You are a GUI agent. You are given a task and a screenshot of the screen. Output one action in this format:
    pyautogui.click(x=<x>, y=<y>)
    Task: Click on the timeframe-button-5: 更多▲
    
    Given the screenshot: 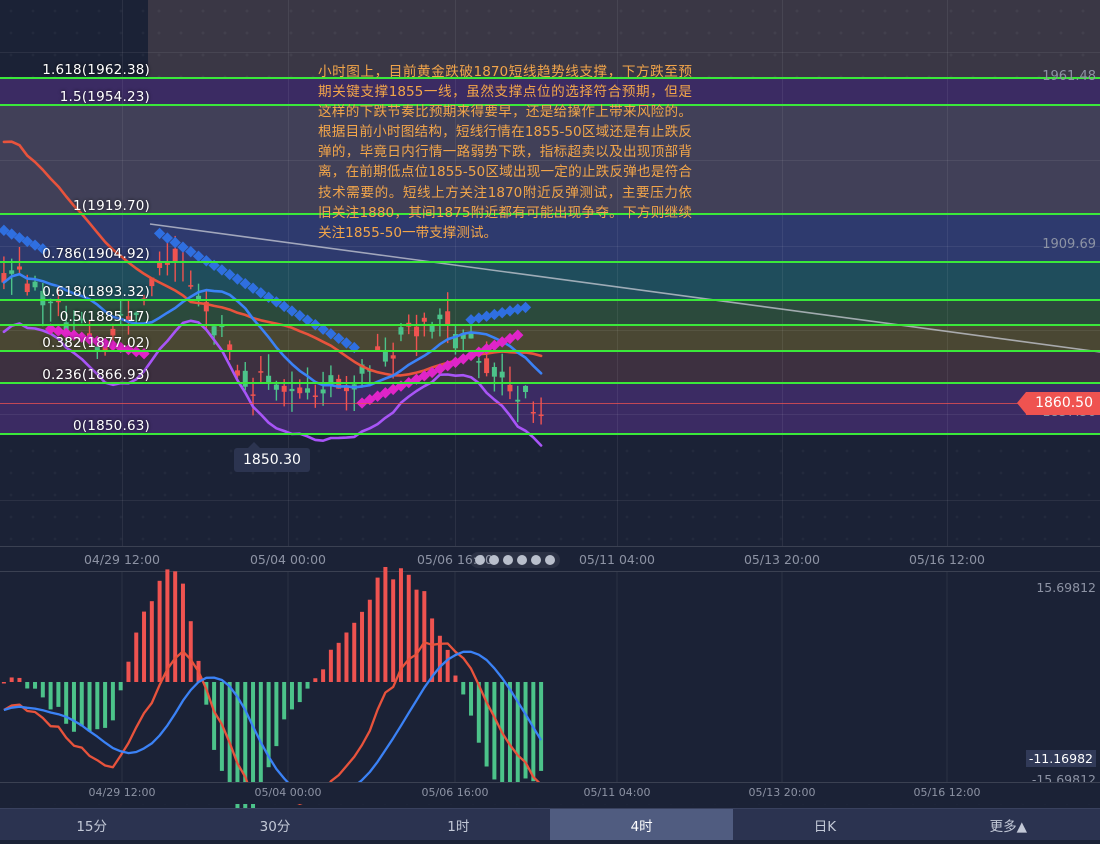 What is the action you would take?
    pyautogui.click(x=1008, y=826)
    